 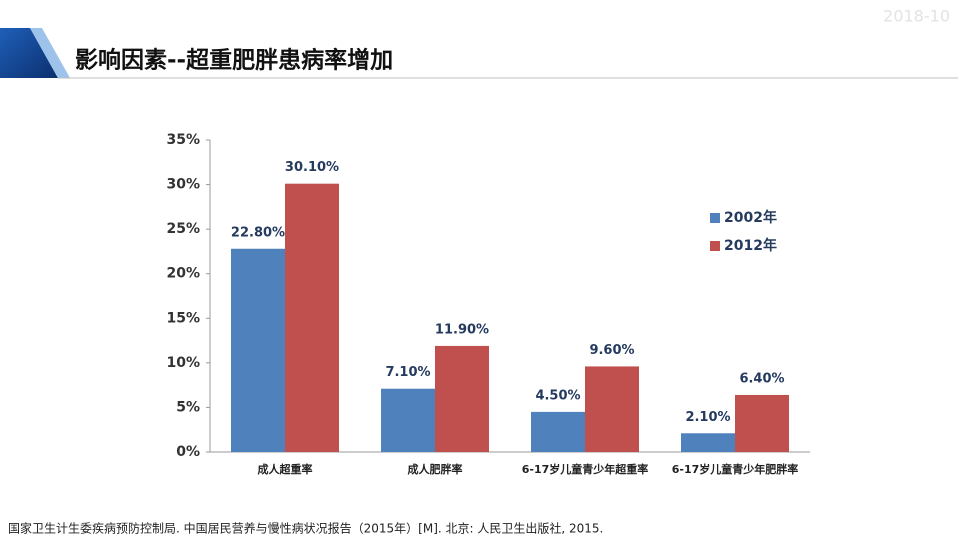 I want to click on x-tick-label: 6-17岁儿童青少年超重率, so click(x=585, y=469).